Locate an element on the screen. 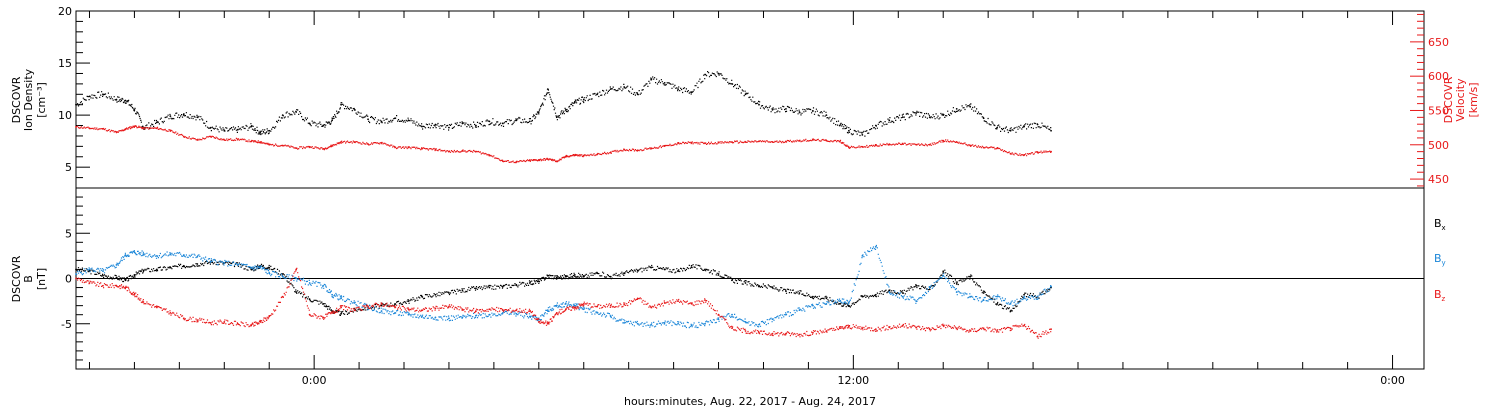 The height and width of the screenshot is (410, 1500). top-panel-series is located at coordinates (563, 117).